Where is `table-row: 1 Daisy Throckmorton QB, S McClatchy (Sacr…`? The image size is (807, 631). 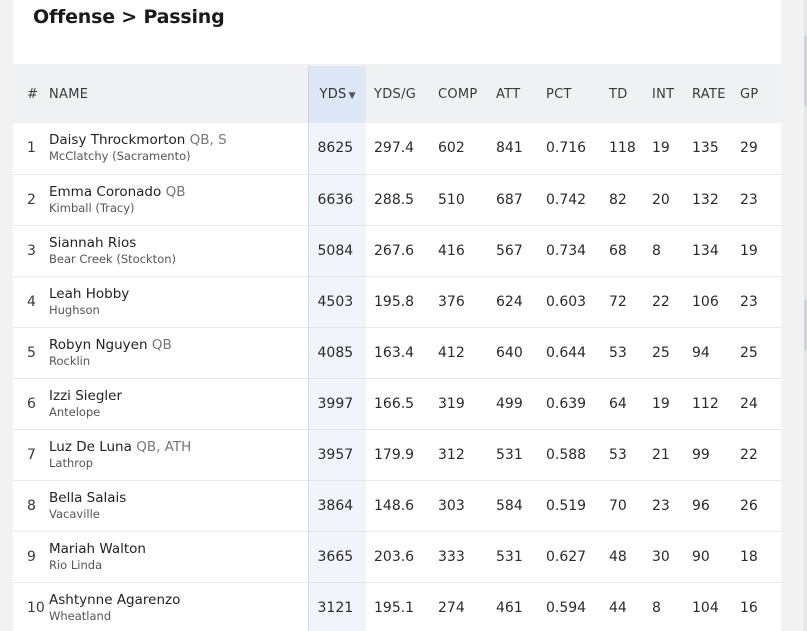 table-row: 1 Daisy Throckmorton QB, S McClatchy (Sacr… is located at coordinates (397, 148).